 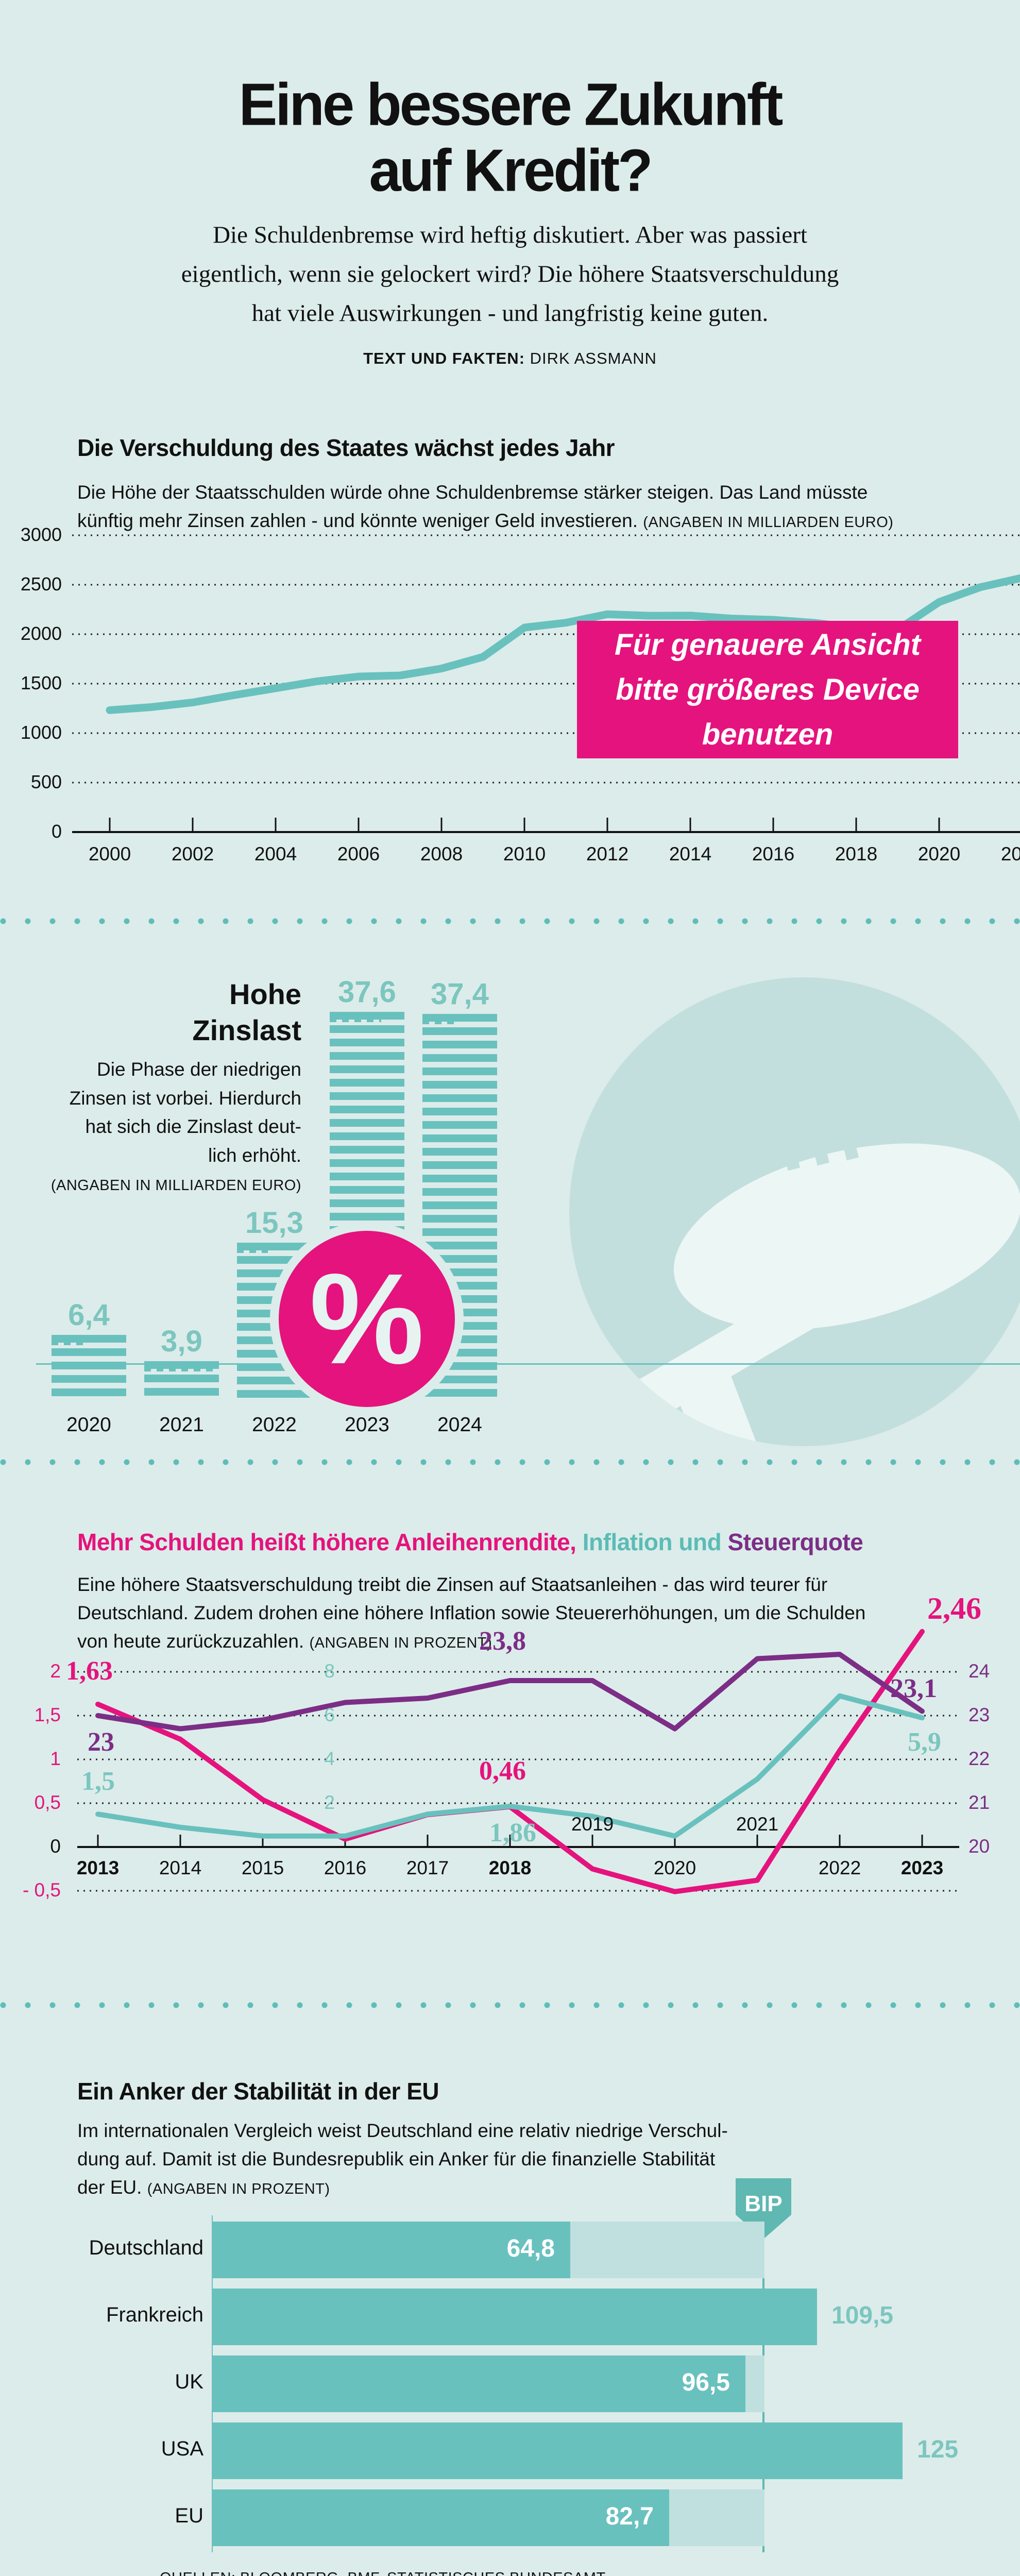 I want to click on byline-name: DIRK ASSMANN, so click(x=591, y=358).